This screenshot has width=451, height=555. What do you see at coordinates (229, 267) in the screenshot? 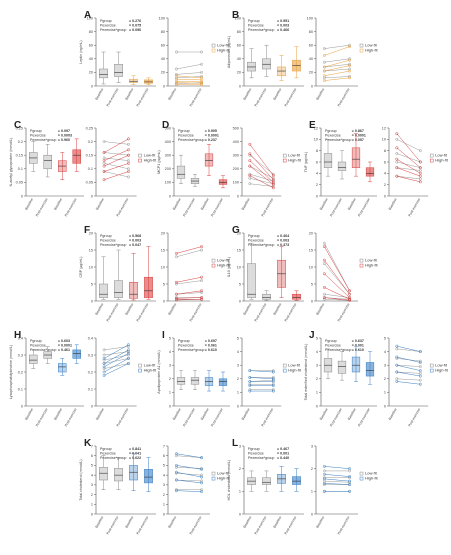
I see `y-axis-label: IL10 (pg/mL)` at bounding box center [229, 267].